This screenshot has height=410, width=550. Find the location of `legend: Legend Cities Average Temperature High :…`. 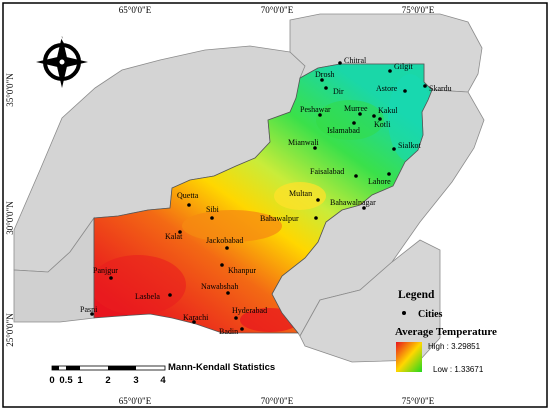

legend: Legend Cities Average Temperature High :… is located at coordinates (446, 331).